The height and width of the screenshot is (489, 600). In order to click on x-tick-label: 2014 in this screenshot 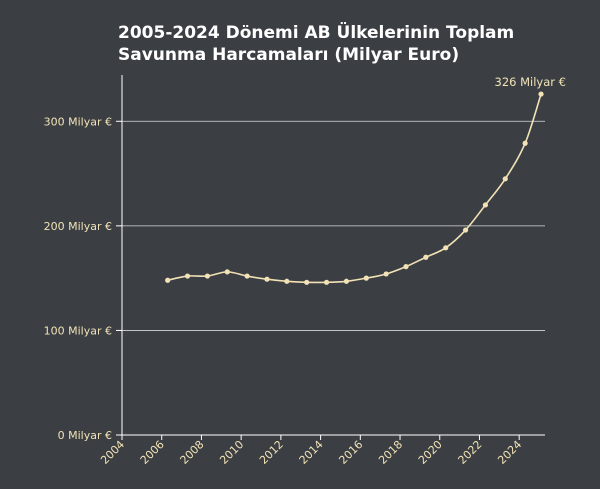, I will do `click(311, 452)`.